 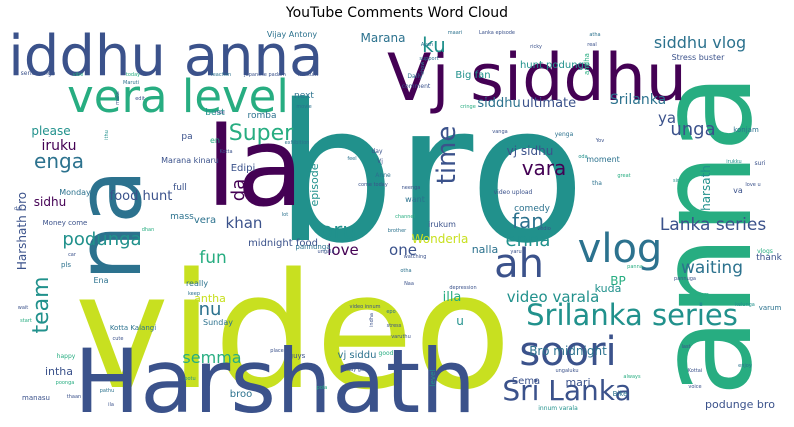 What do you see at coordinates (405, 217) in the screenshot?
I see `word-channel: channel` at bounding box center [405, 217].